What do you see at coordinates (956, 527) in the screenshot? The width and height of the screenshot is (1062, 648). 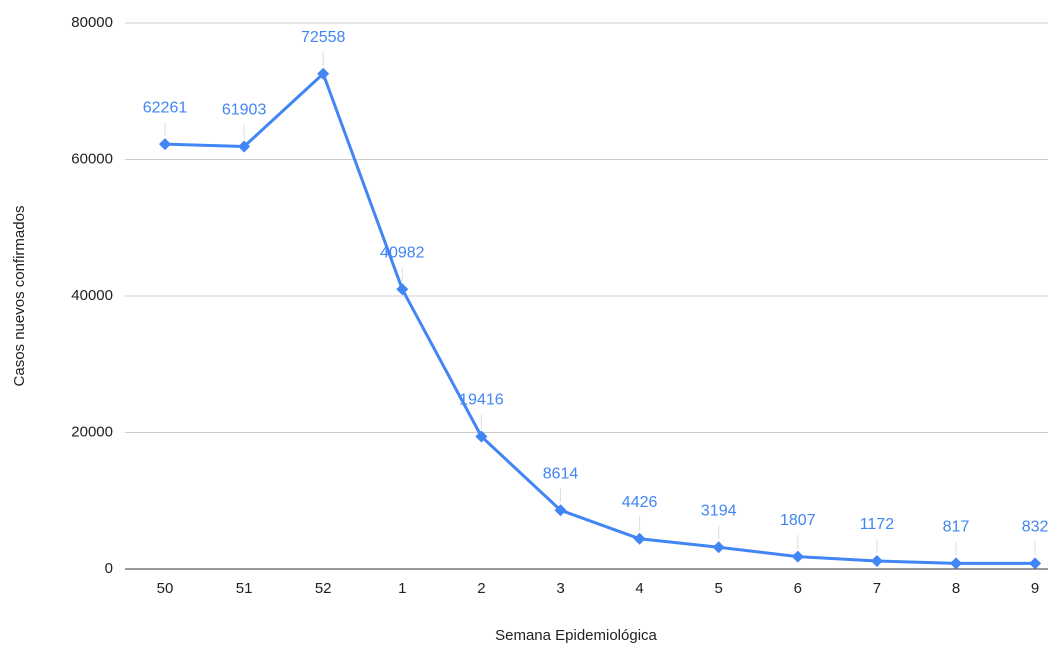 I see `data-label: 817` at bounding box center [956, 527].